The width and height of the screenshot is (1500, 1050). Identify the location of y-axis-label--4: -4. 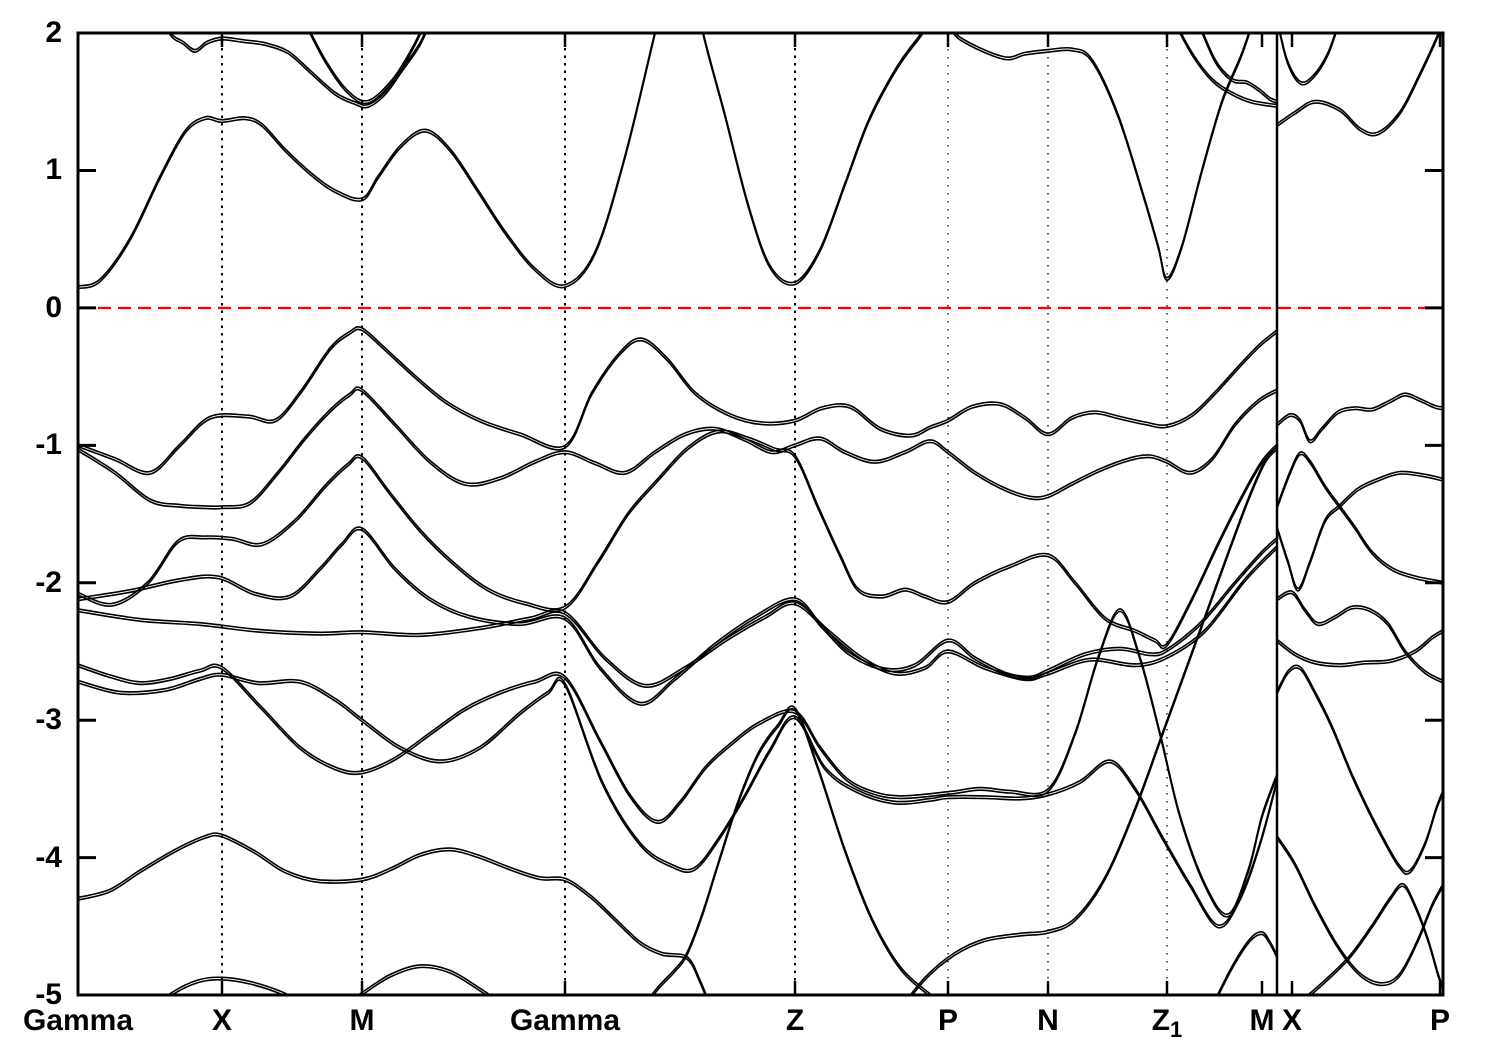
(48, 857).